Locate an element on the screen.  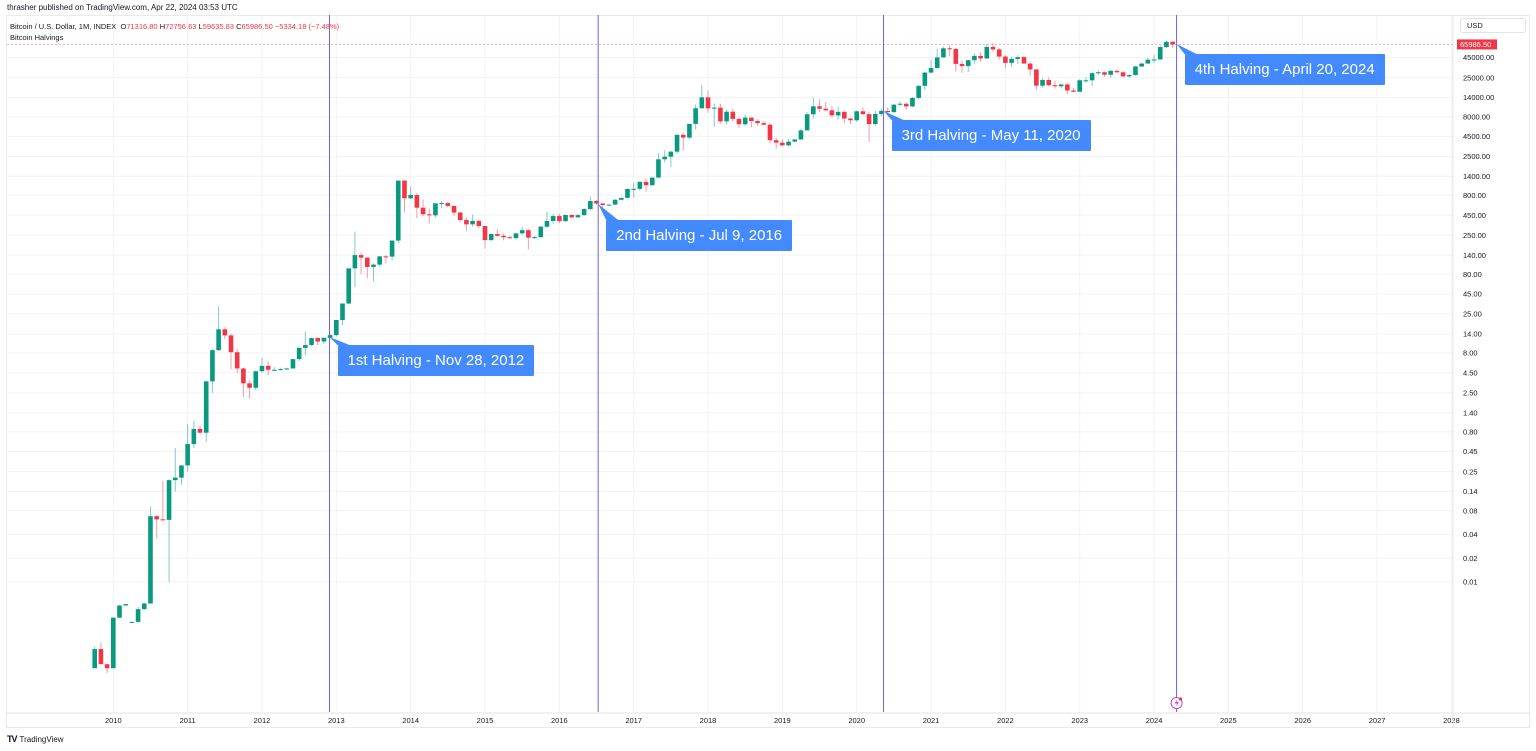
halving-annotation-3: 3rd Halving - May 11, 2020 is located at coordinates (991, 135).